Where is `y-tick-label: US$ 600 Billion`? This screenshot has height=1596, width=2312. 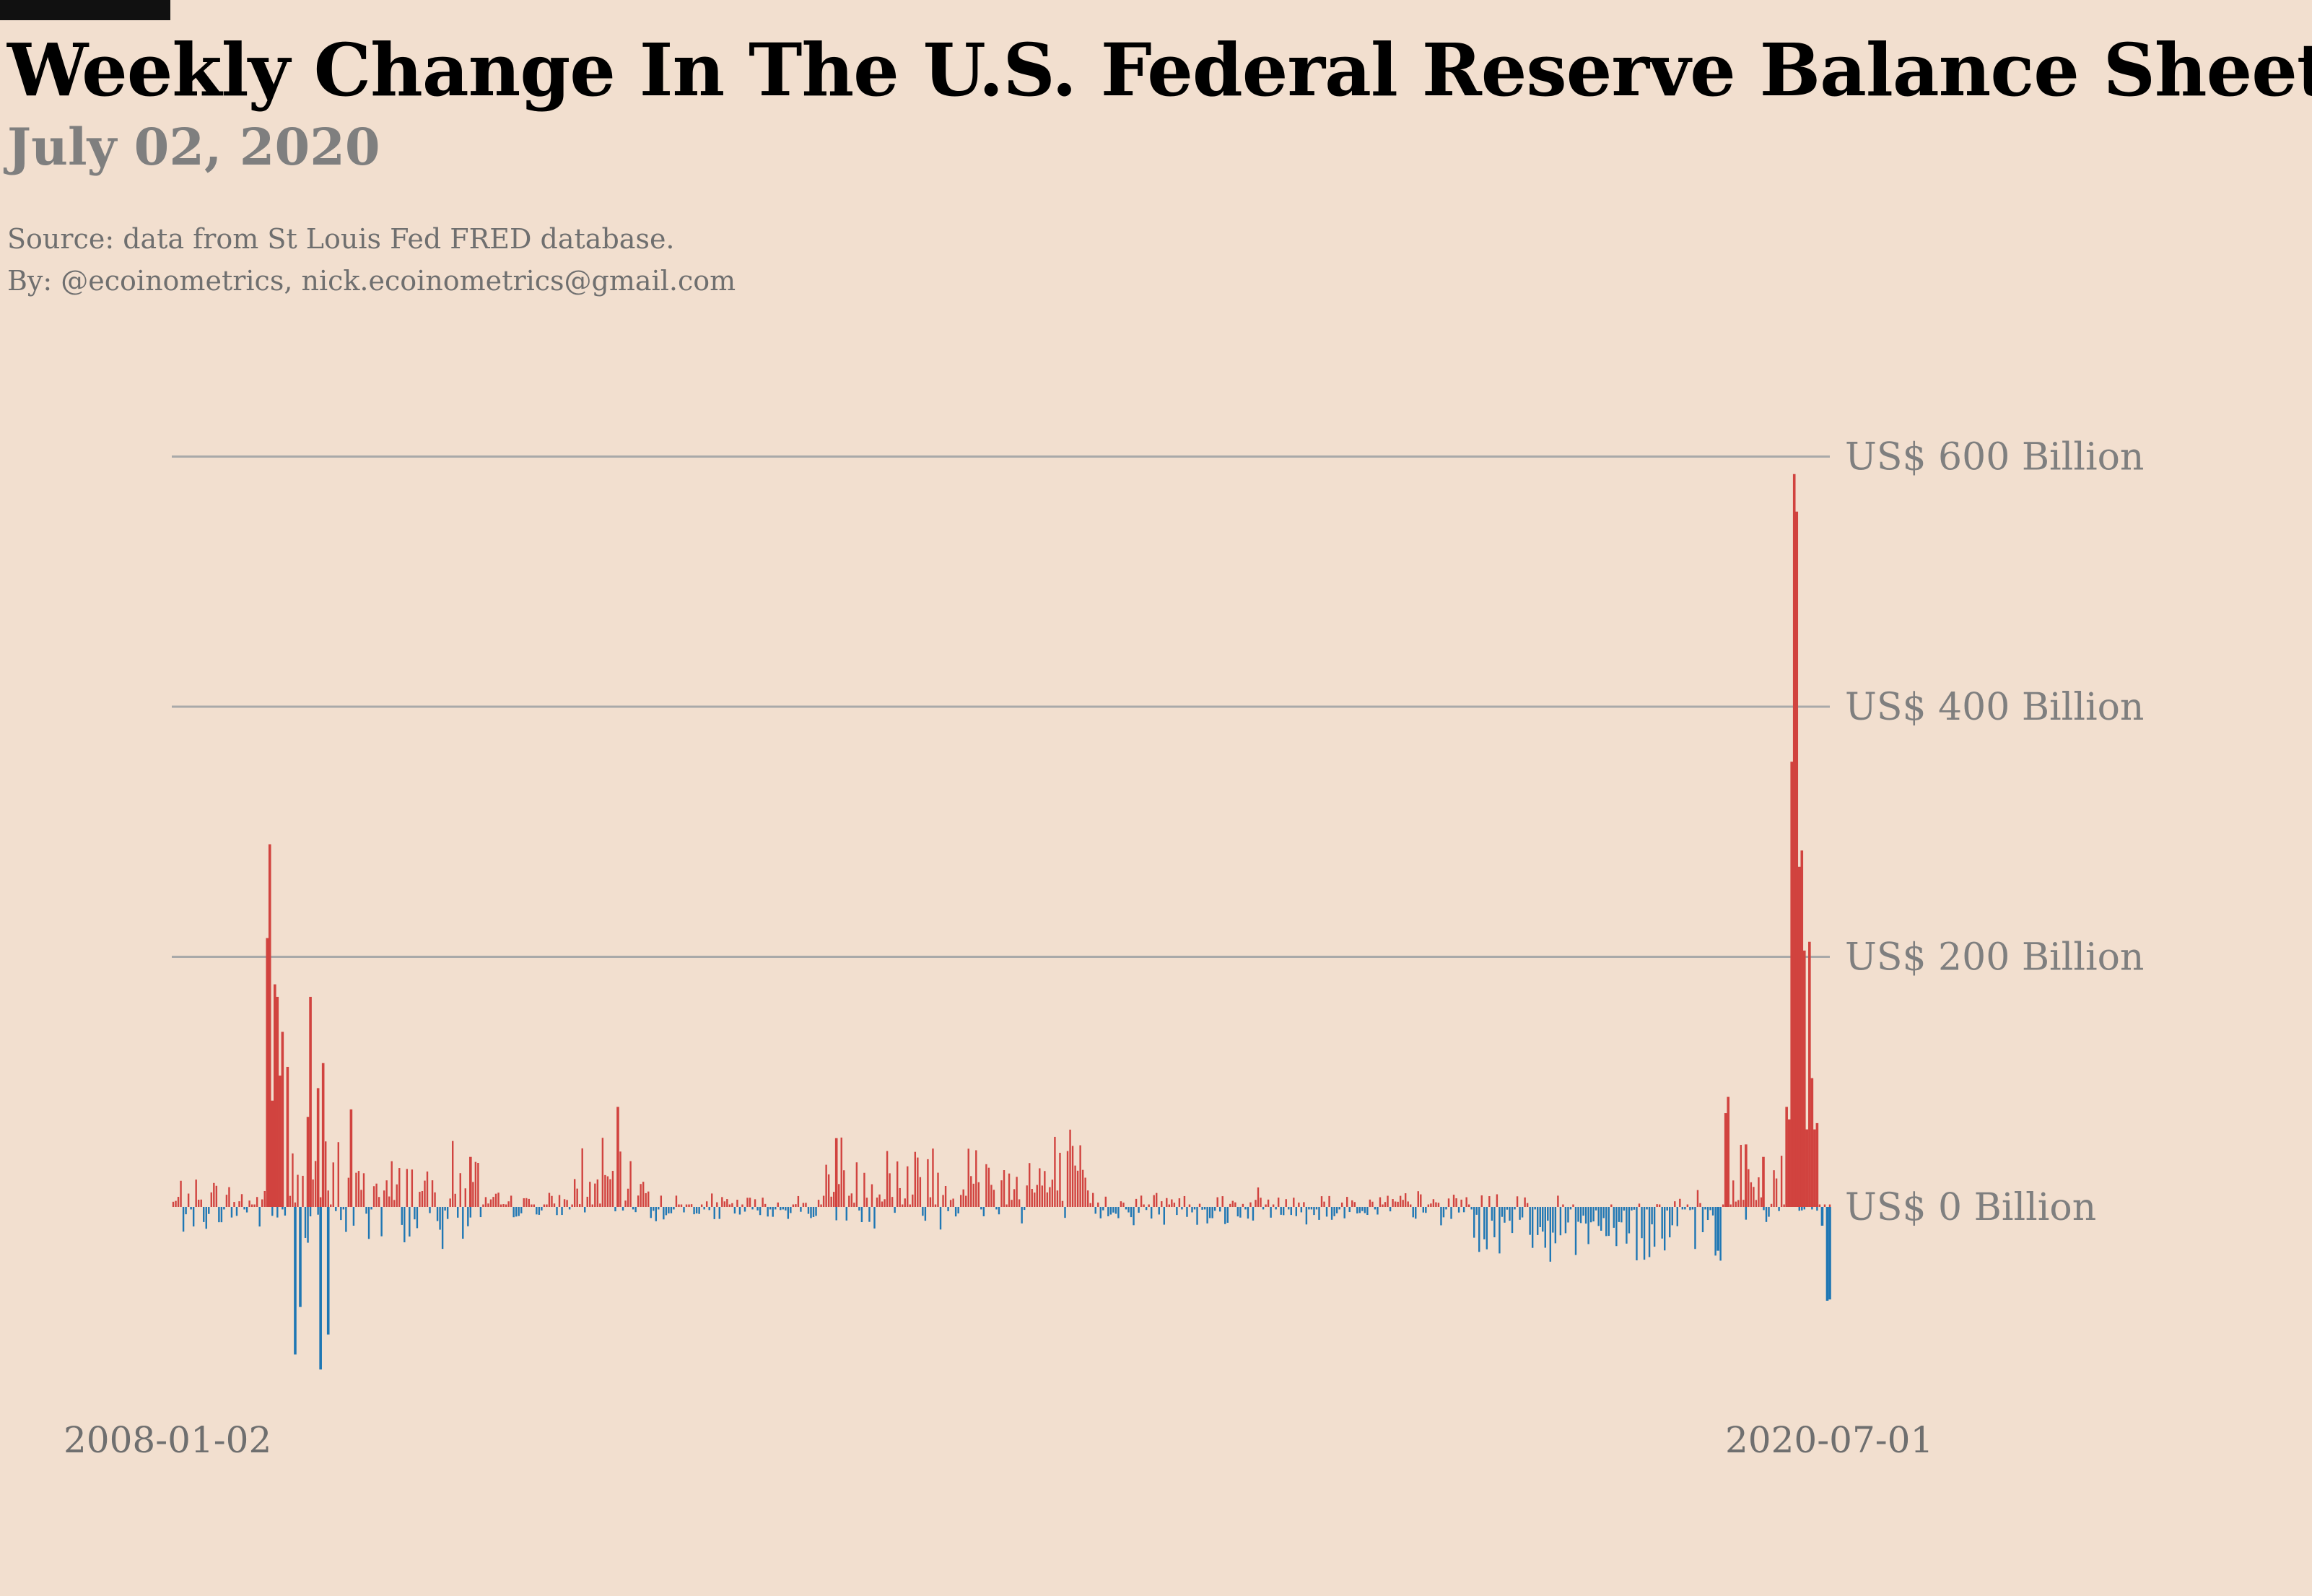 y-tick-label: US$ 600 Billion is located at coordinates (1995, 458).